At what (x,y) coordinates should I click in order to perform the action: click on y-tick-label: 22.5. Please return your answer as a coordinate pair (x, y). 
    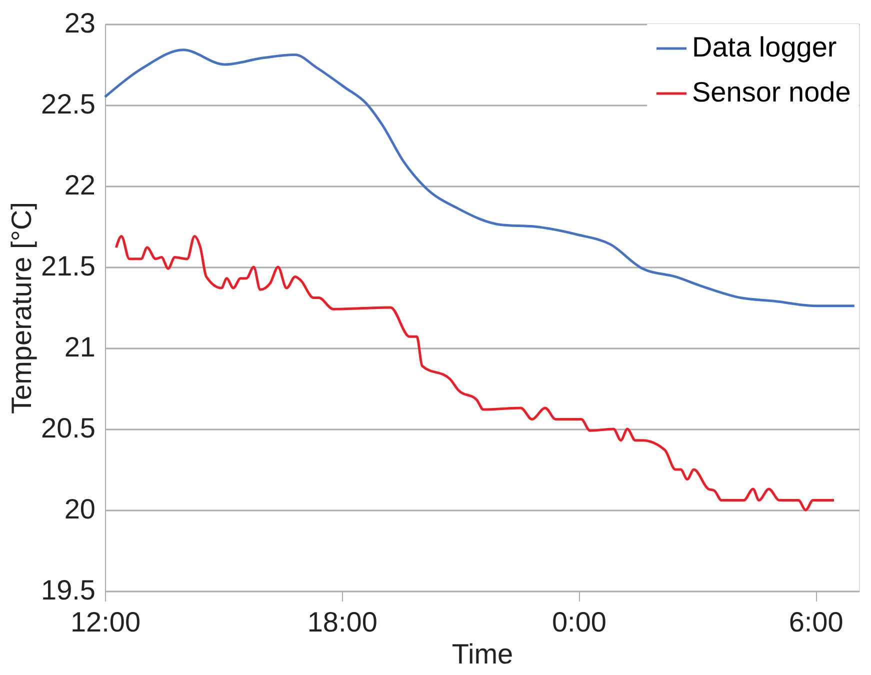
    Looking at the image, I should click on (68, 104).